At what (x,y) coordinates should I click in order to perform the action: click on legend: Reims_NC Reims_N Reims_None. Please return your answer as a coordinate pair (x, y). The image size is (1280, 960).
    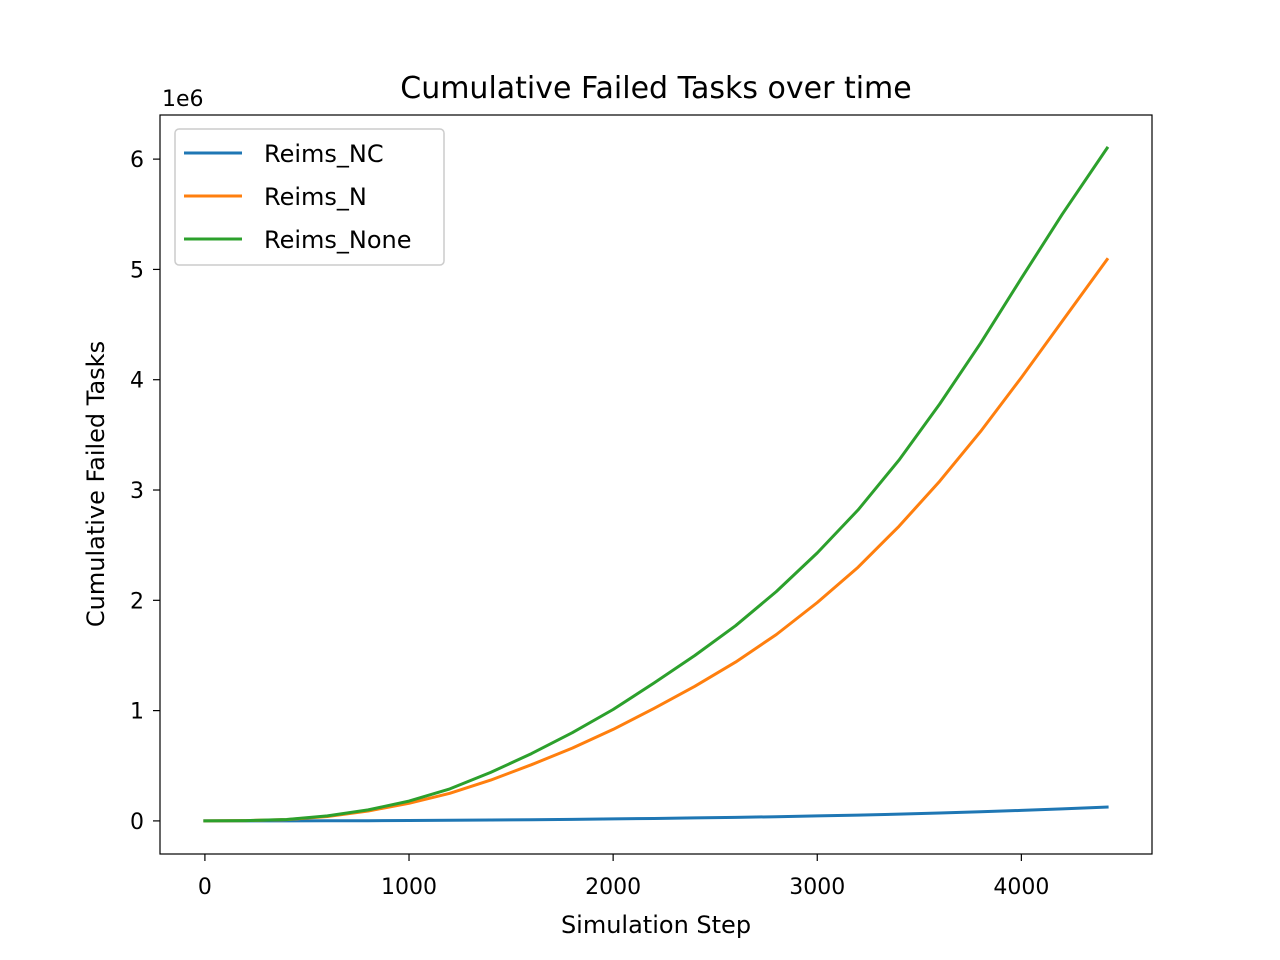
    Looking at the image, I should click on (309, 197).